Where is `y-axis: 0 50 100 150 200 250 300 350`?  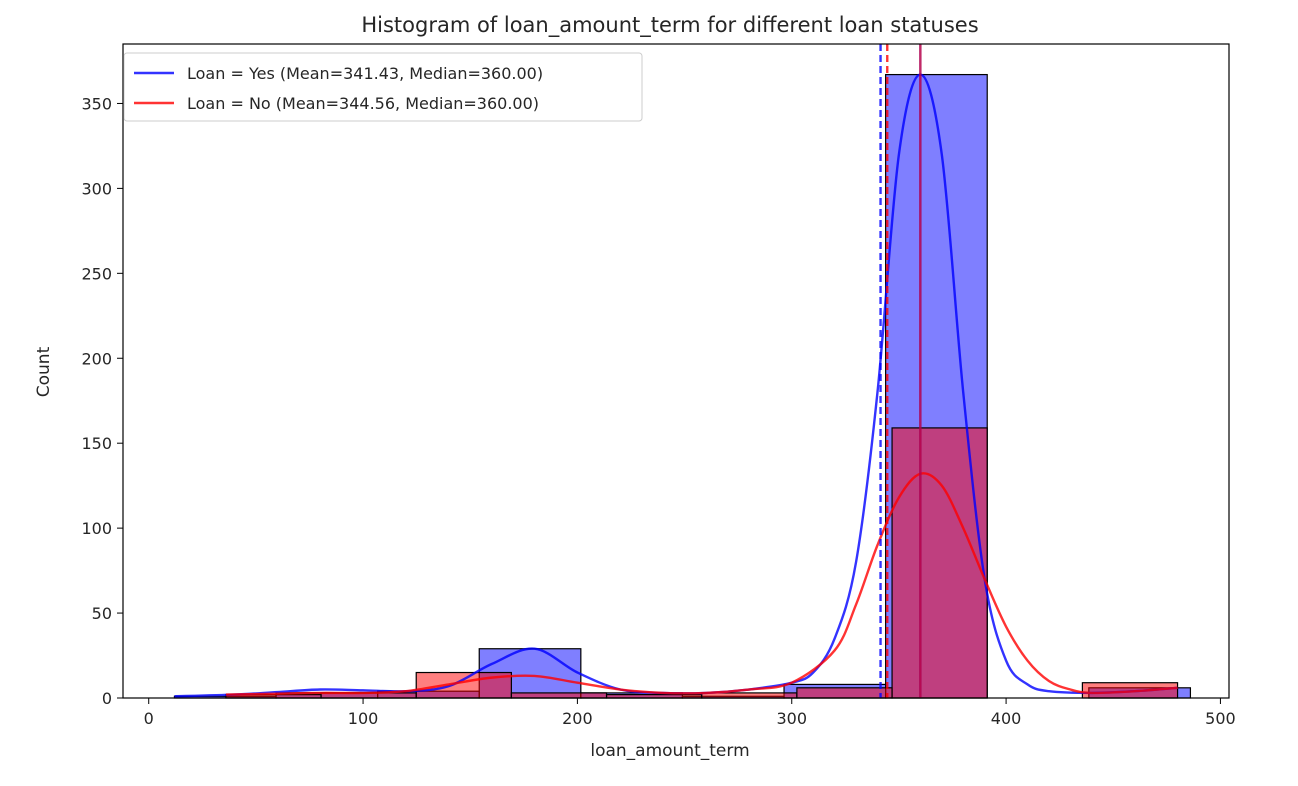
y-axis: 0 50 100 150 200 250 300 350 is located at coordinates (102, 401).